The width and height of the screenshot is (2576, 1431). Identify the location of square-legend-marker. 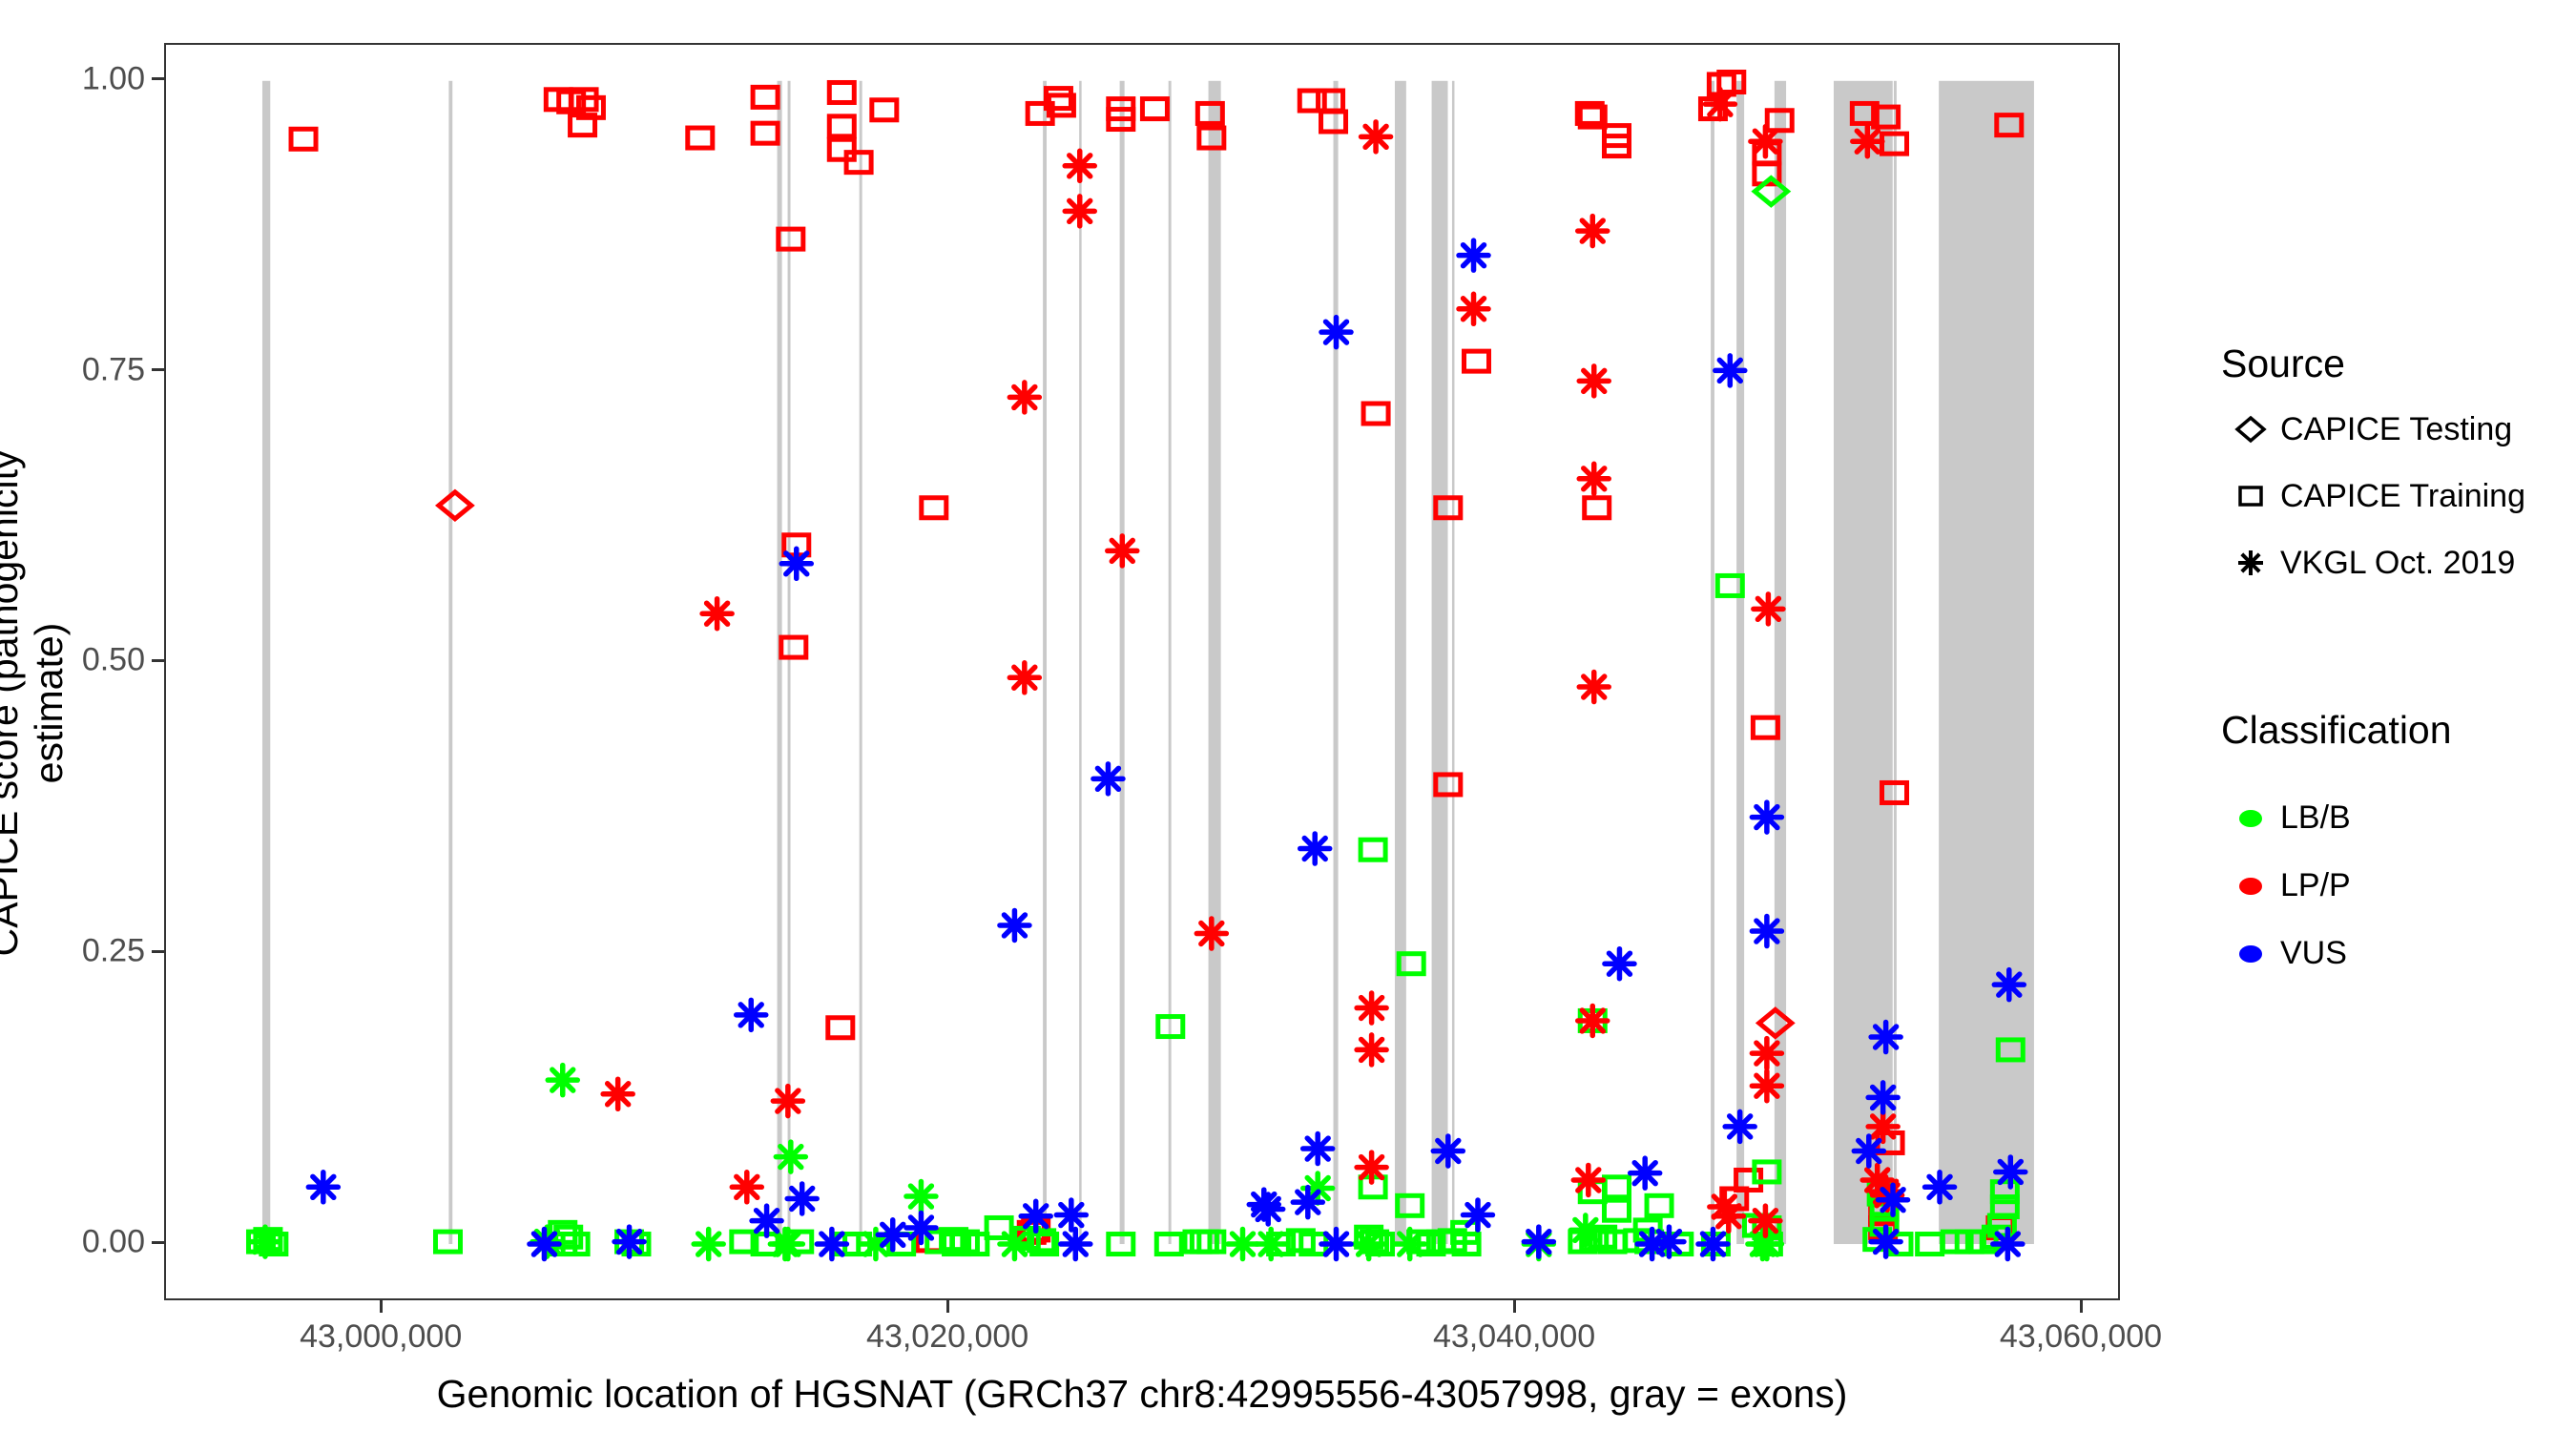
(2250, 496).